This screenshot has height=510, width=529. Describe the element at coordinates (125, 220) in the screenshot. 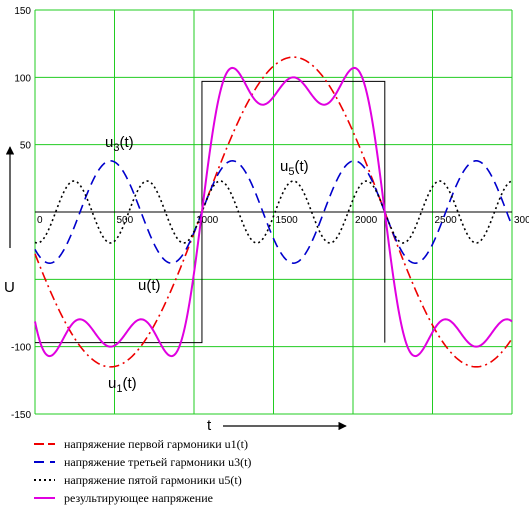

I see `x-tick-label: 500` at that location.